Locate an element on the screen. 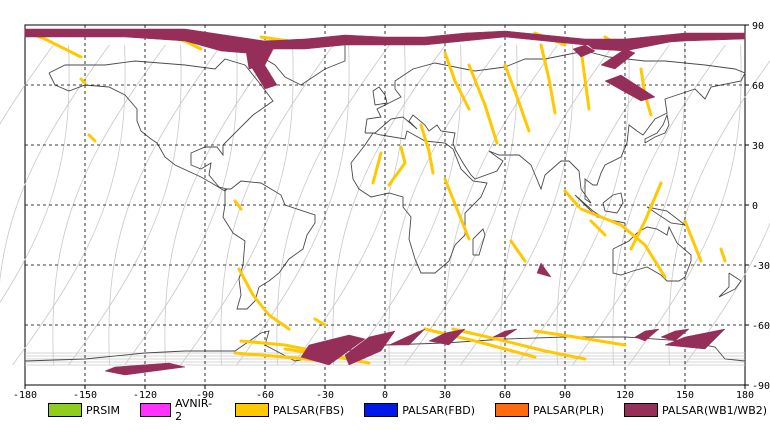 This screenshot has height=430, width=770. y-tick-label: 90 is located at coordinates (758, 26).